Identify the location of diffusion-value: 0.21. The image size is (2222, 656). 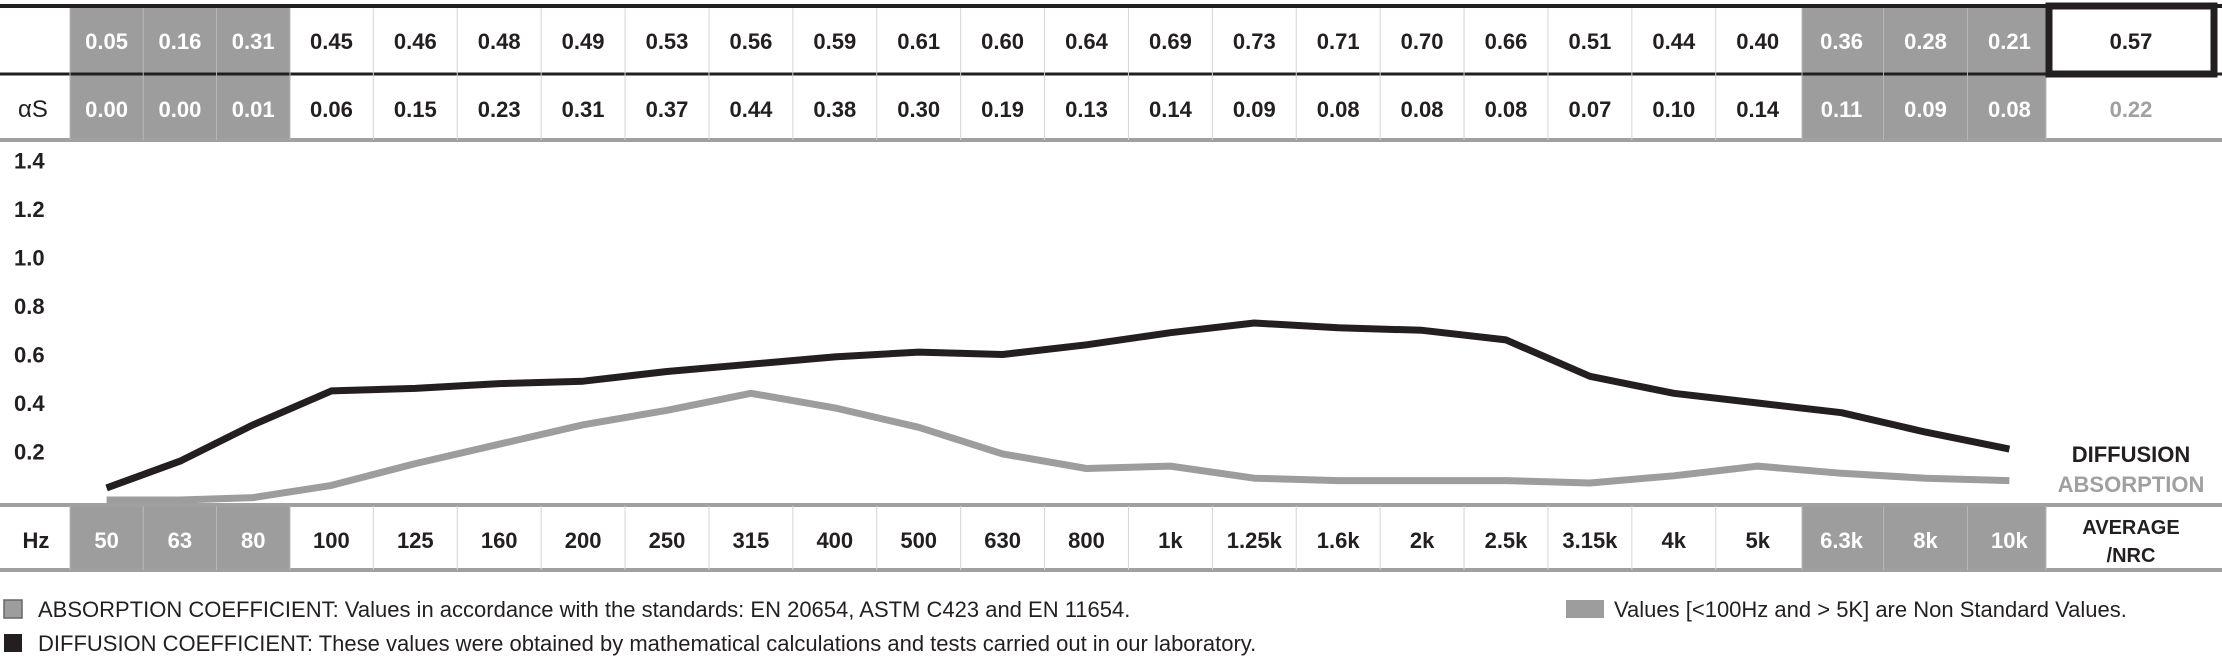
(2009, 41).